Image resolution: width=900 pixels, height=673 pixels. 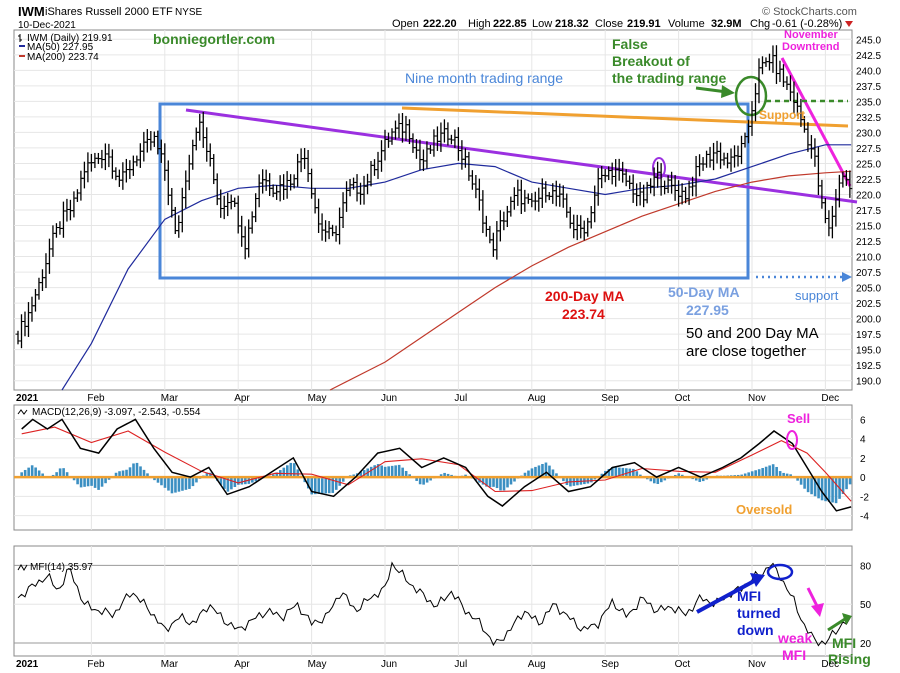 What do you see at coordinates (849, 659) in the screenshot?
I see `mfi-rising-line2: Rising` at bounding box center [849, 659].